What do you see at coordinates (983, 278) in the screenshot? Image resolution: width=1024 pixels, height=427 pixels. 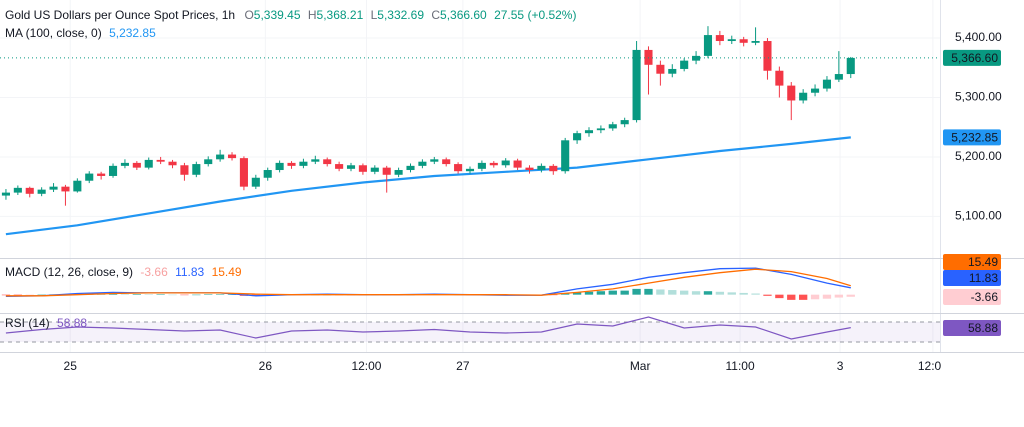 I see `price-tag-label: 11.83` at bounding box center [983, 278].